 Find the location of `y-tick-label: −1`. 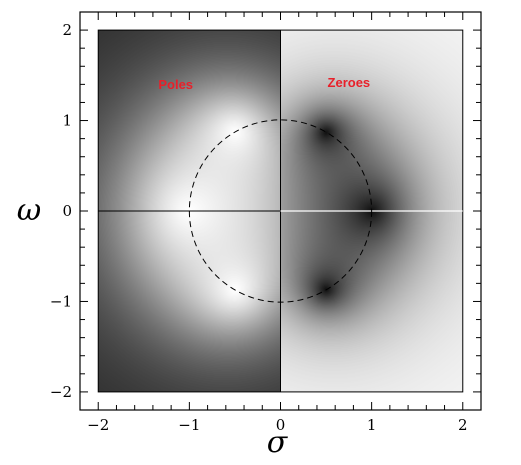

y-tick-label: −1 is located at coordinates (61, 301).